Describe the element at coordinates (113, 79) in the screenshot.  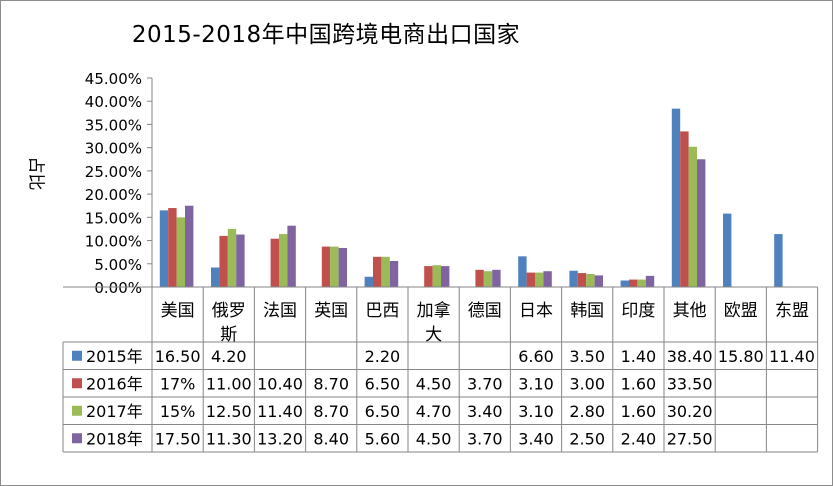
I see `y-tick-label: 45.00%` at that location.